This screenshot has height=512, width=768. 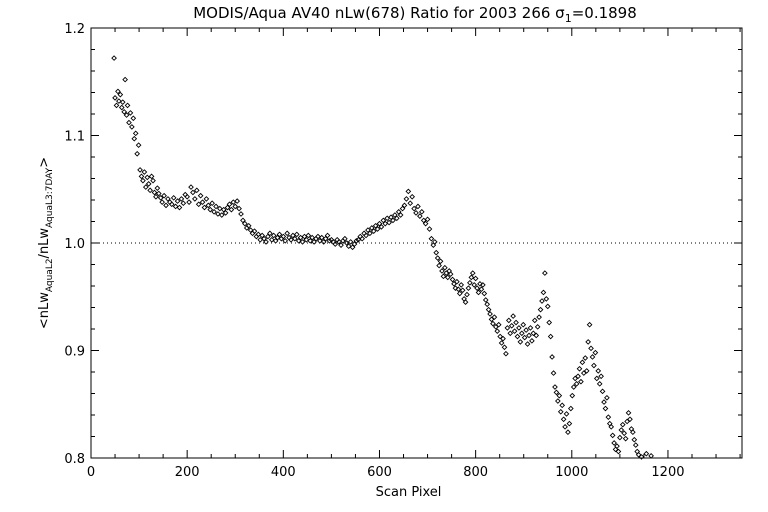 What do you see at coordinates (50, 275) in the screenshot?
I see `y-axis-label-sub1: AquaL2` at bounding box center [50, 275].